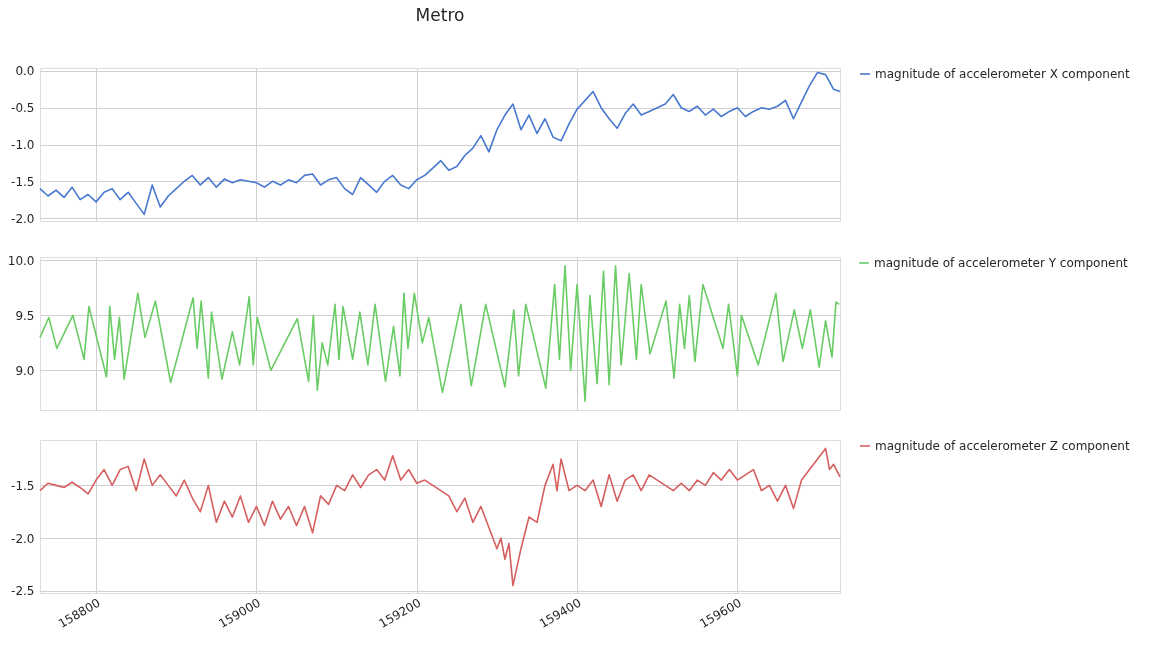 Image resolution: width=1153 pixels, height=658 pixels. What do you see at coordinates (25, 370) in the screenshot?
I see `y-tick-label: 9.0` at bounding box center [25, 370].